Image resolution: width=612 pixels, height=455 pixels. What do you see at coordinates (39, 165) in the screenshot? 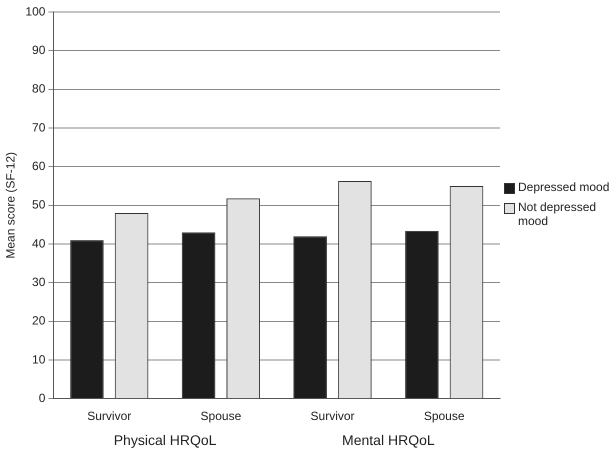
I see `y-tick-label: 60` at bounding box center [39, 165].